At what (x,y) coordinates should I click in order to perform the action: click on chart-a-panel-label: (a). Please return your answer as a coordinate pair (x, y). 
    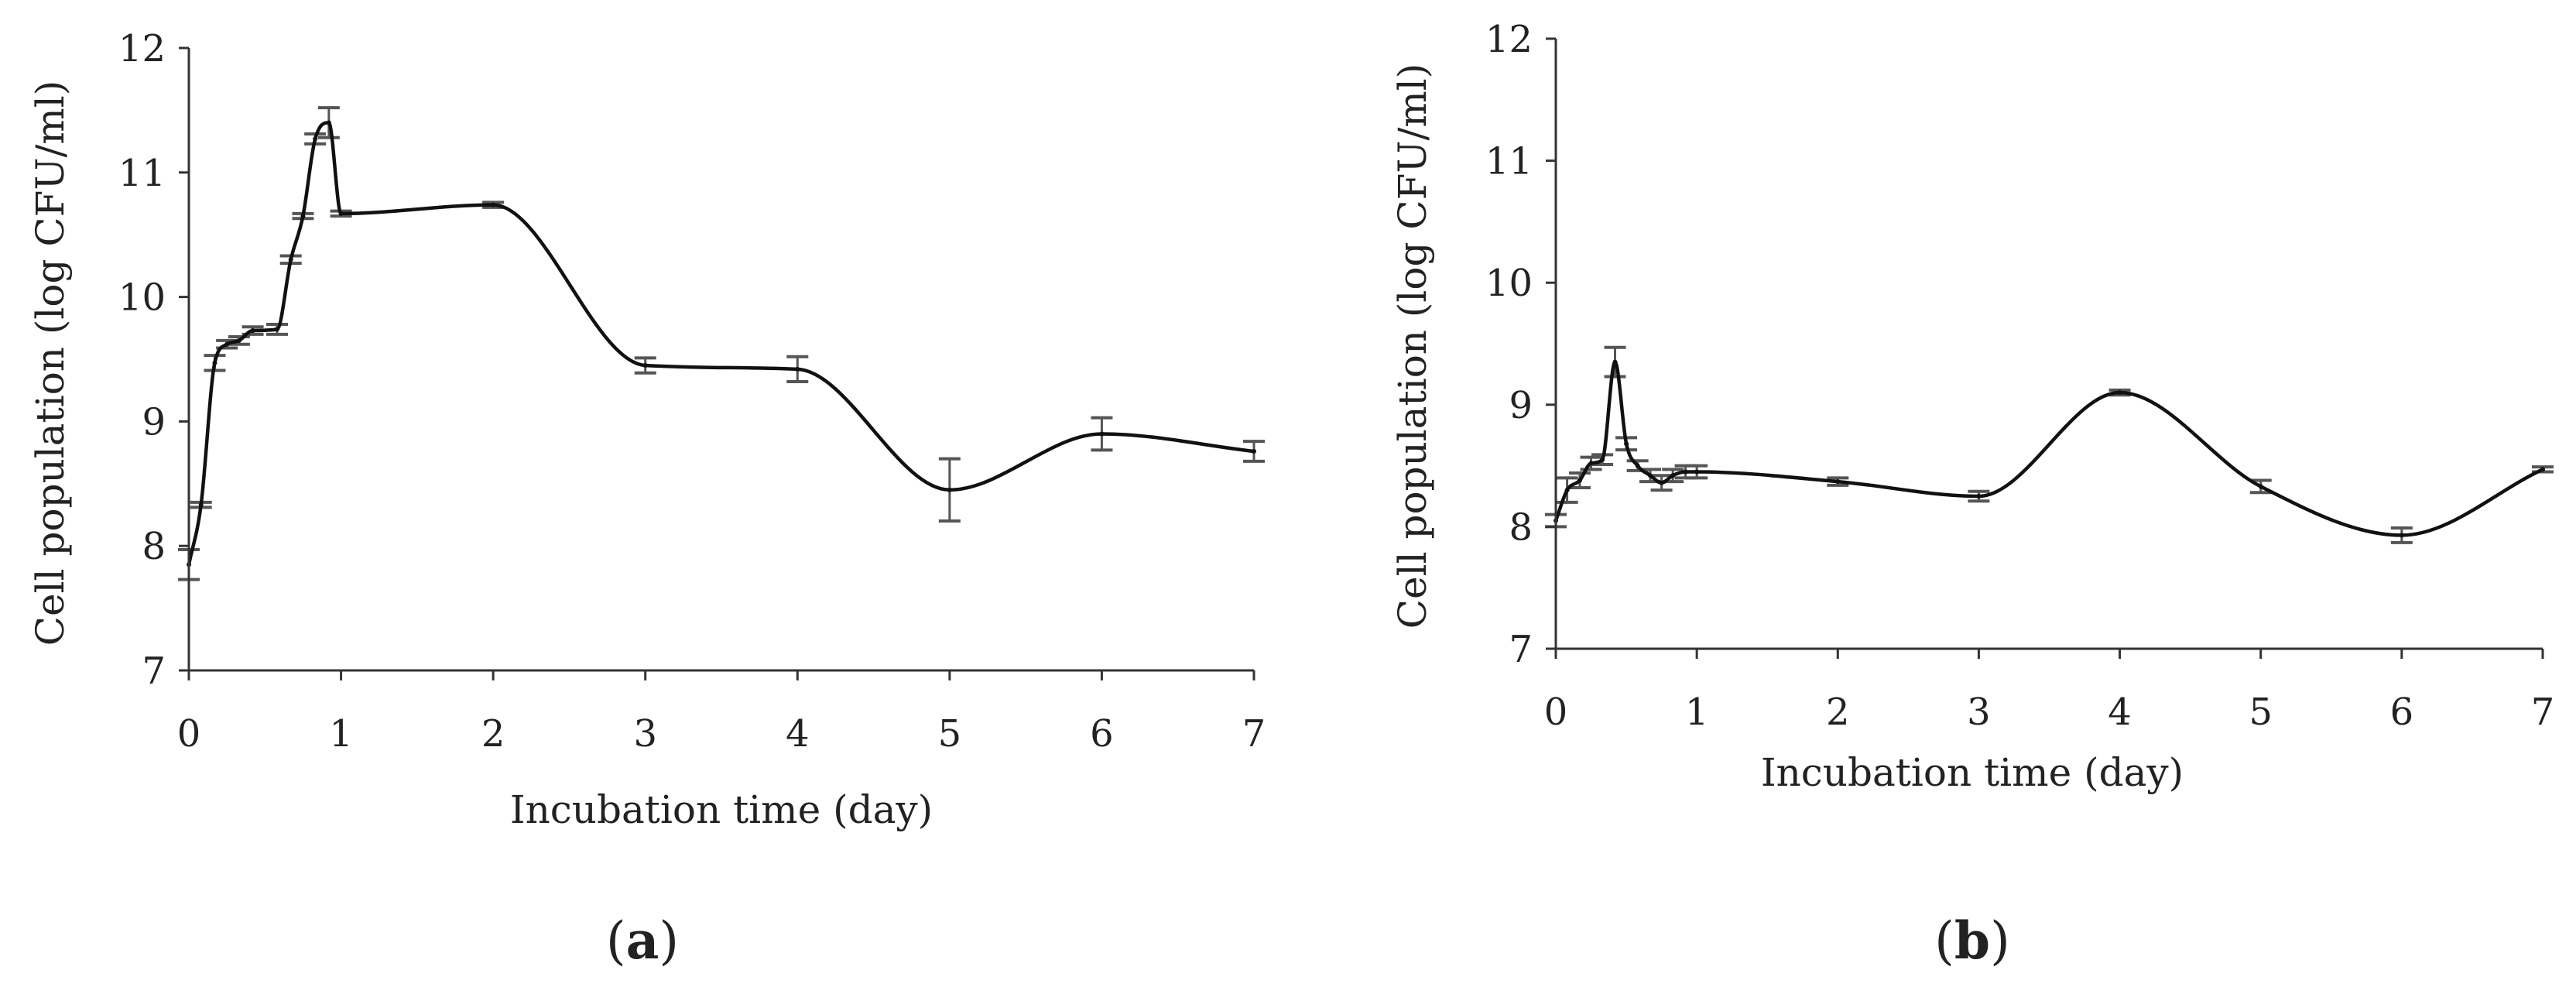
    Looking at the image, I should click on (642, 941).